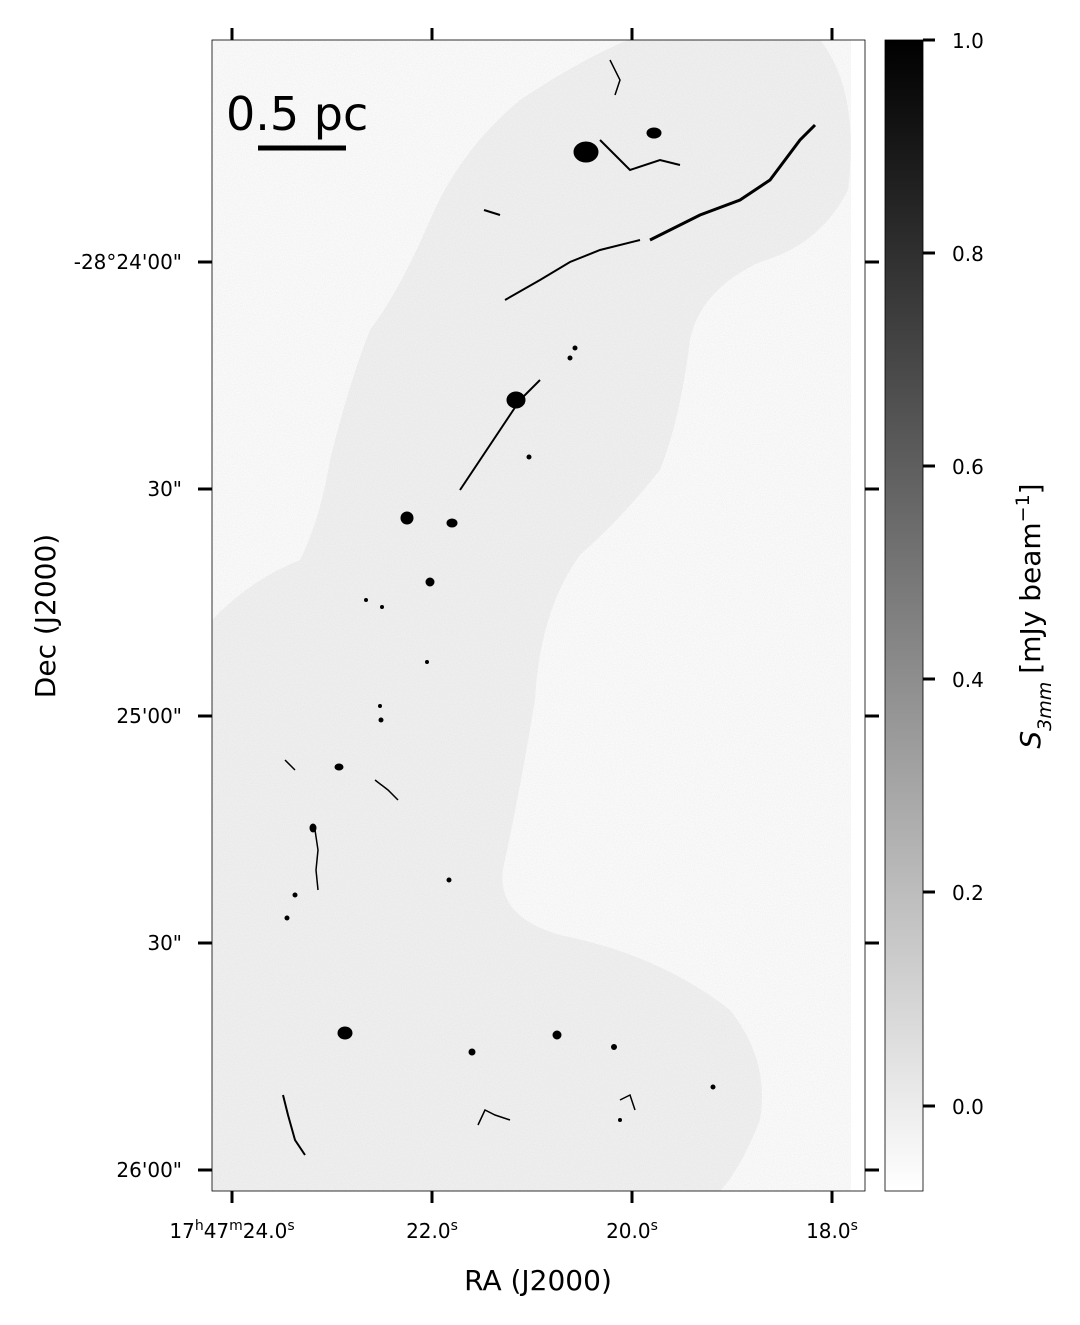 The image size is (1080, 1325). I want to click on x-axis-title: RA (J2000), so click(538, 1280).